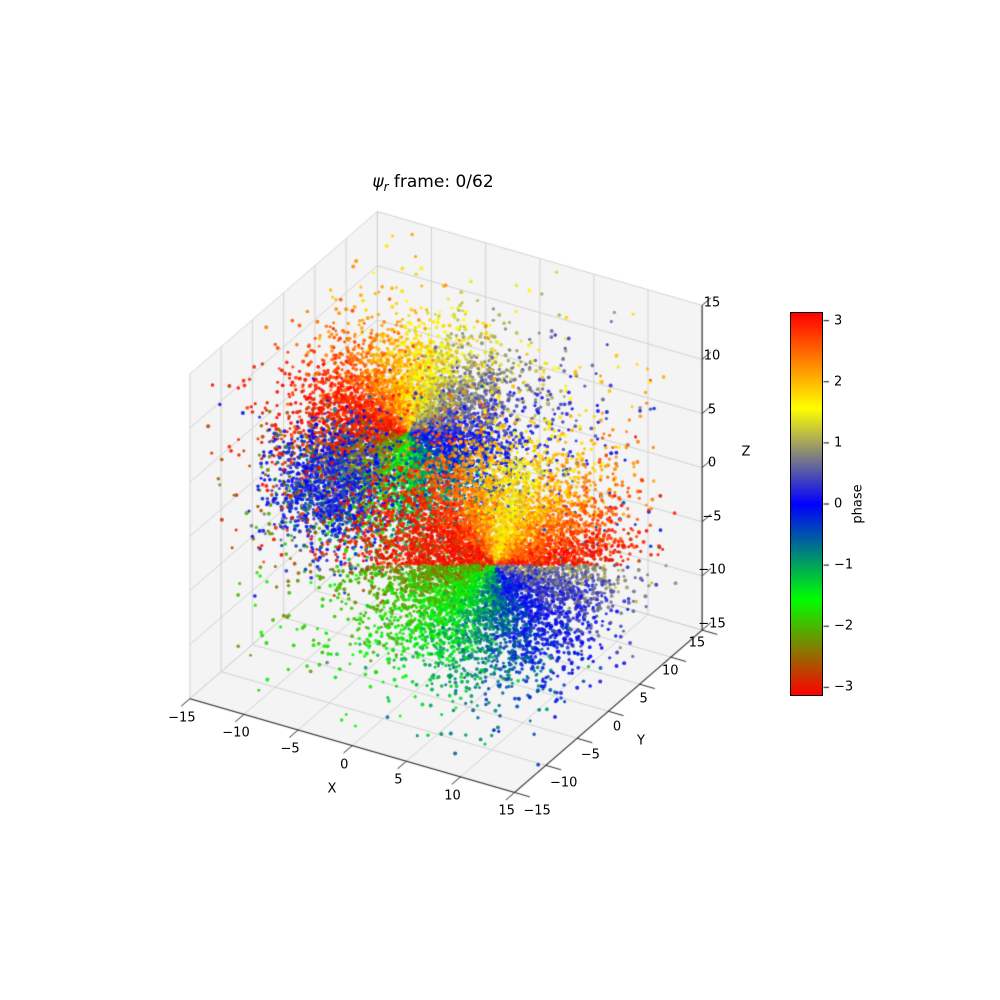  Describe the element at coordinates (858, 504) in the screenshot. I see `colorbar-label: phase` at that location.